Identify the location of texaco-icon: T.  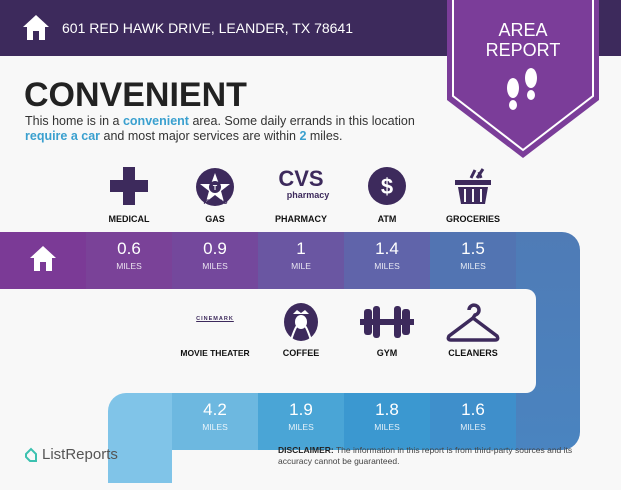
(215, 187).